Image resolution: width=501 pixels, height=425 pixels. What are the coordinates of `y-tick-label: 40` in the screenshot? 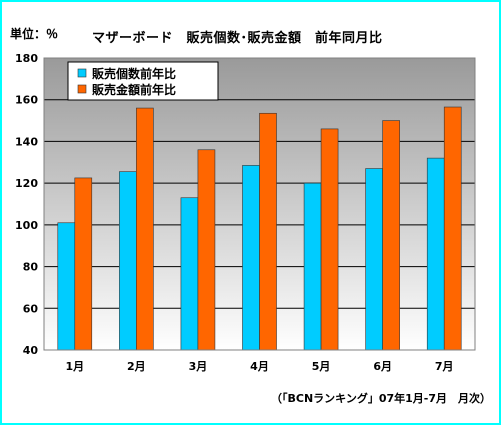 It's located at (31, 350).